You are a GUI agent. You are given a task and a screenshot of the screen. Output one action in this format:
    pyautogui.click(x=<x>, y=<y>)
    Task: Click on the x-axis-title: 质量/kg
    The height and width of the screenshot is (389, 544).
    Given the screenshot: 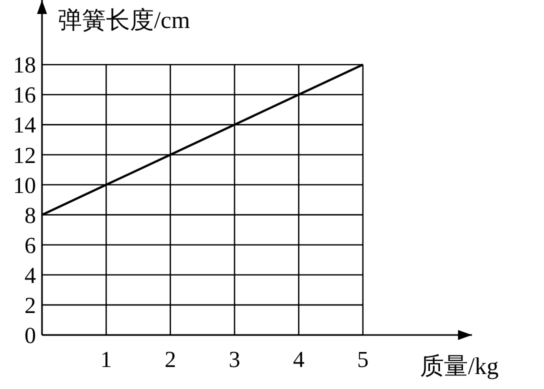 What is the action you would take?
    pyautogui.click(x=459, y=367)
    